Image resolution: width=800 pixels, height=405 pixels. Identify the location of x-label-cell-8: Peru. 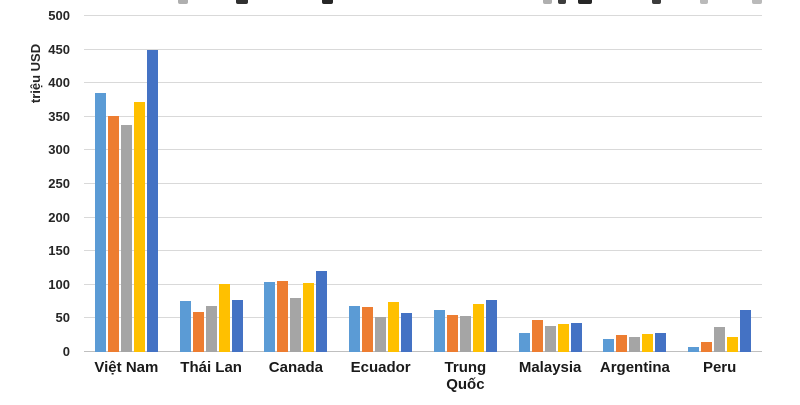
(719, 376).